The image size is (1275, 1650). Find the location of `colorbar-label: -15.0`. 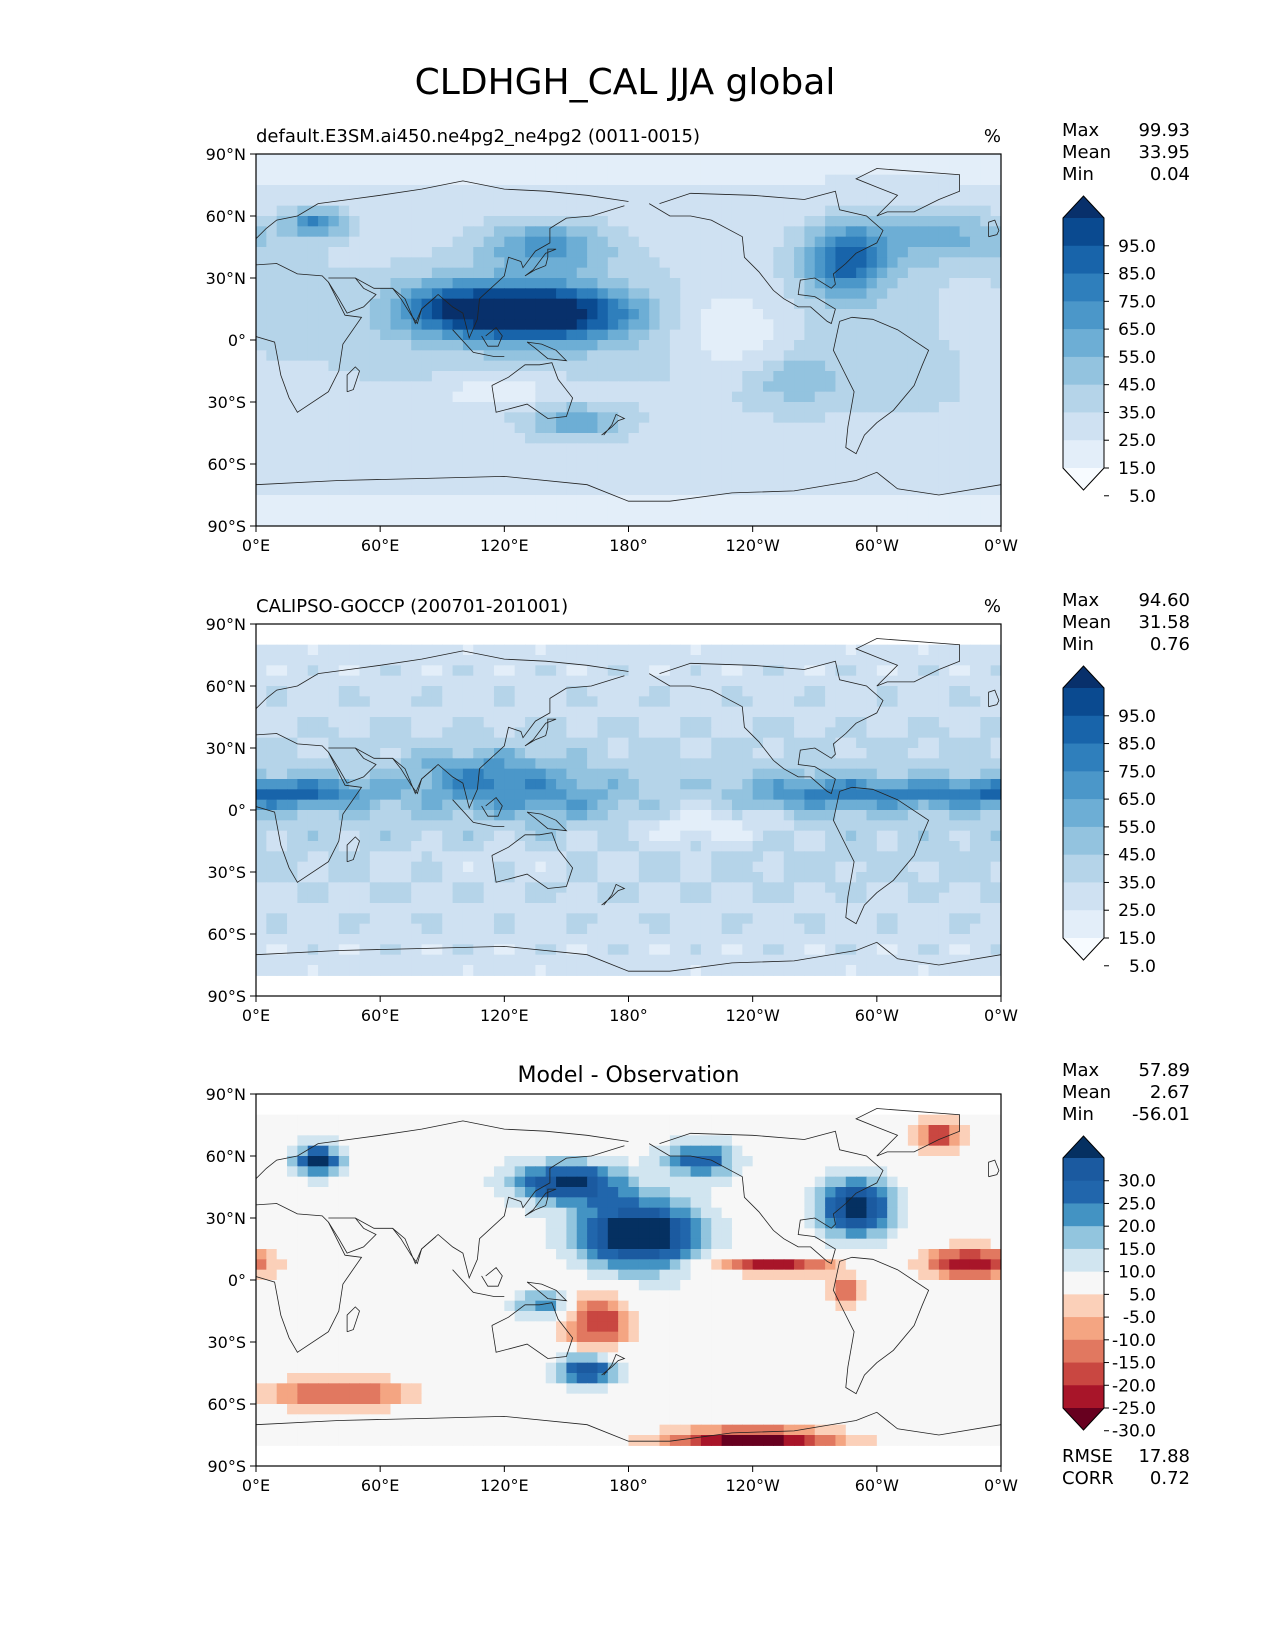

colorbar-label: -15.0 is located at coordinates (1134, 1364).